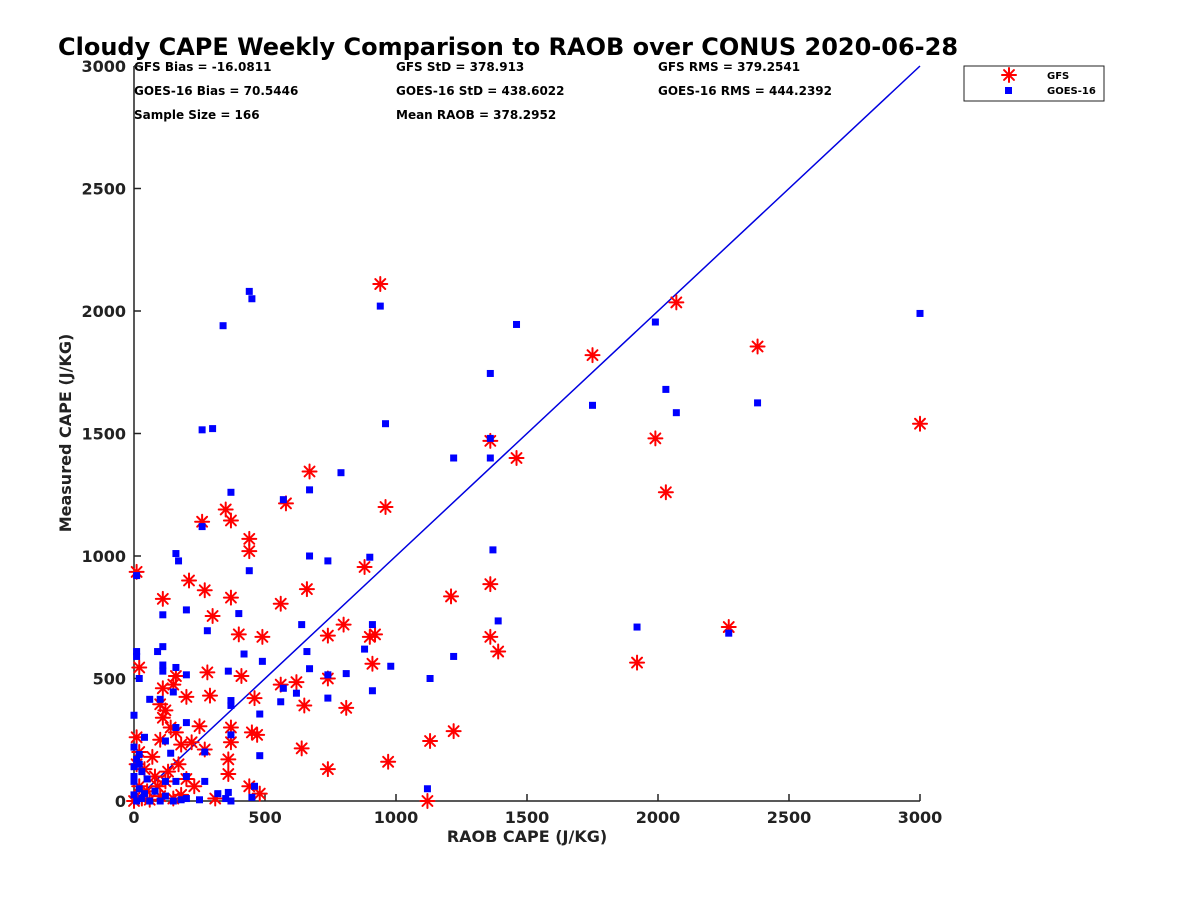 The image size is (1200, 900). Describe the element at coordinates (1009, 75) in the screenshot. I see `legend-gfs-asterisk` at that location.